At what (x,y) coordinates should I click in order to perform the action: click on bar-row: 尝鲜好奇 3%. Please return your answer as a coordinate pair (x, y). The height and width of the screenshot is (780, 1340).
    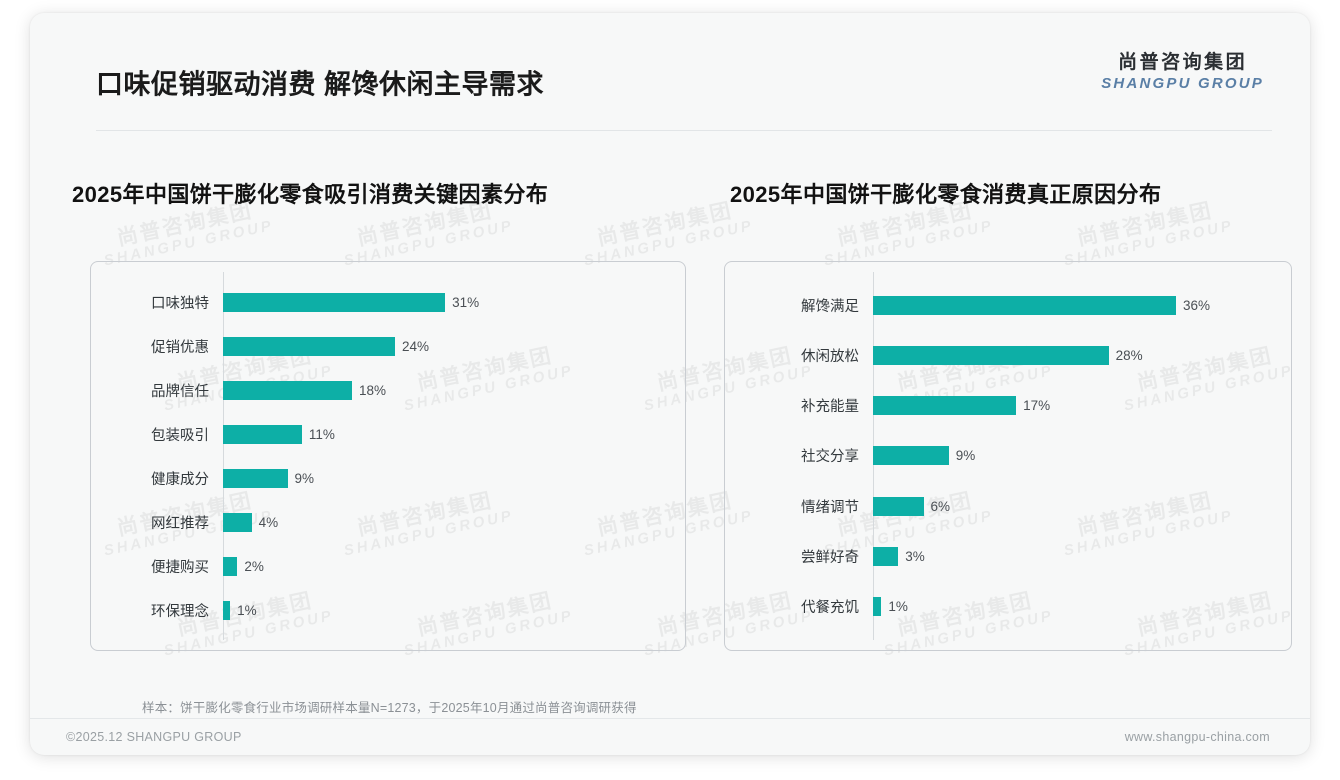
    Looking at the image, I should click on (1008, 557).